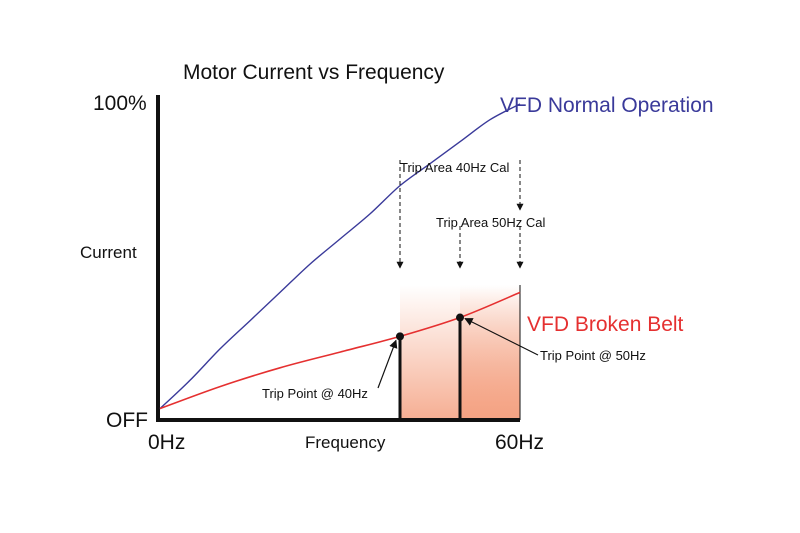 The height and width of the screenshot is (533, 800). What do you see at coordinates (501, 336) in the screenshot?
I see `trip-point-50hz-callout` at bounding box center [501, 336].